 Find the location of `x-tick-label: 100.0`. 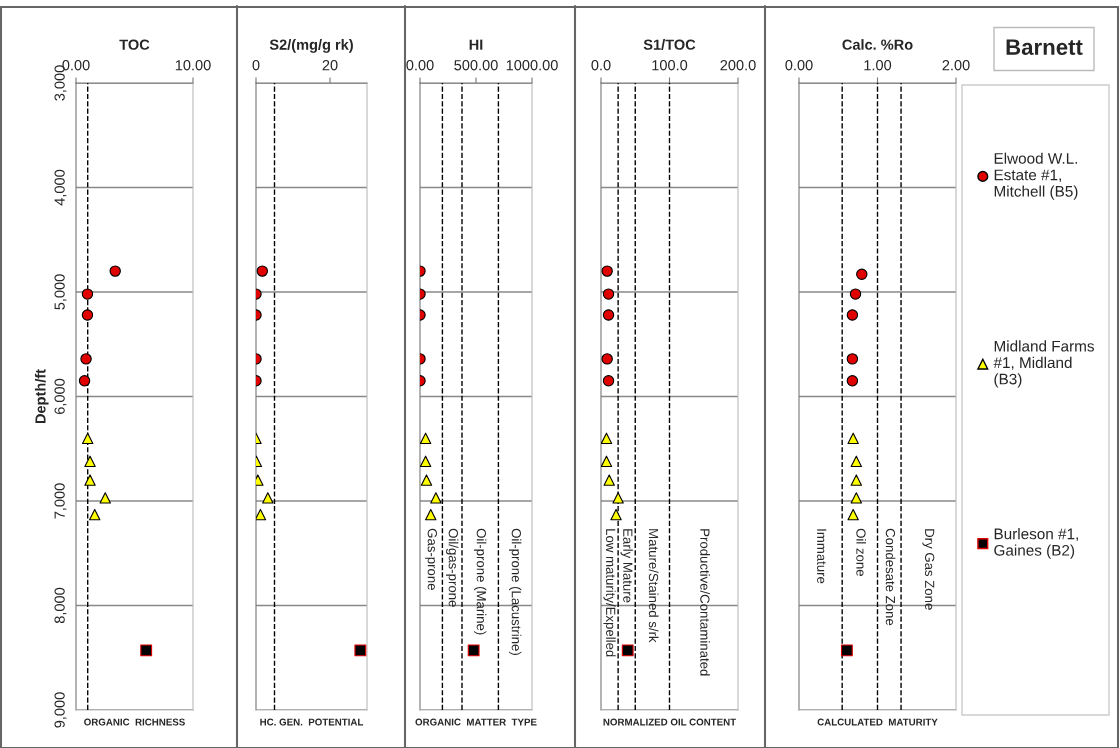

x-tick-label: 100.0 is located at coordinates (670, 65).